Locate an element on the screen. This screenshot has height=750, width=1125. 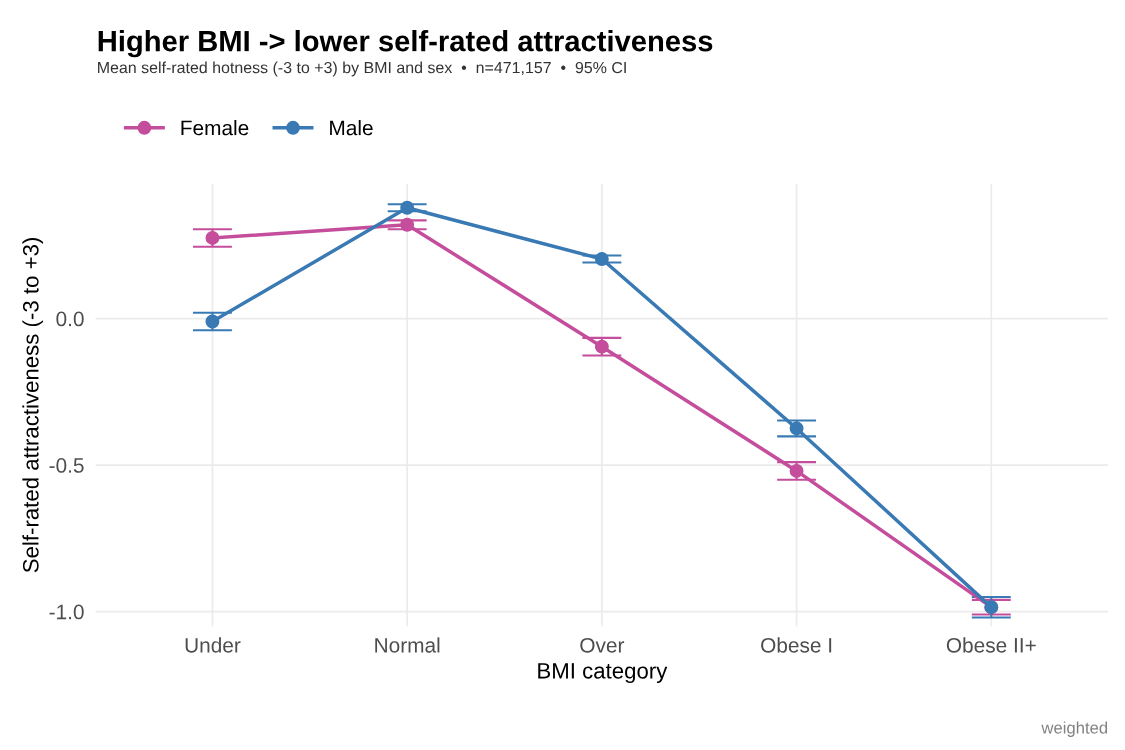
x-axis-title: BMI category is located at coordinates (603, 673).